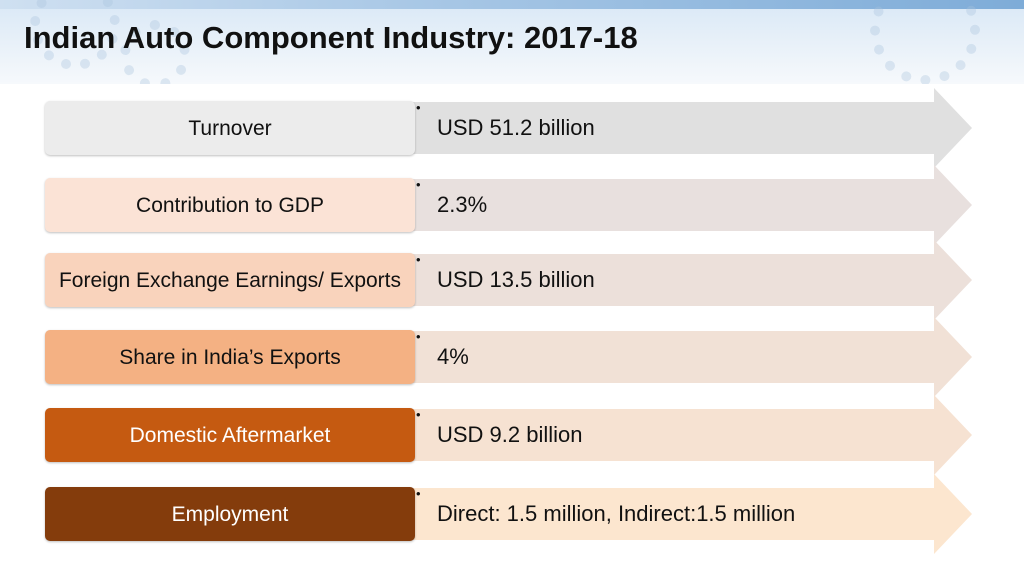 This screenshot has height=575, width=1024. What do you see at coordinates (516, 279) in the screenshot?
I see `stat-value: USD 13.5 billion` at bounding box center [516, 279].